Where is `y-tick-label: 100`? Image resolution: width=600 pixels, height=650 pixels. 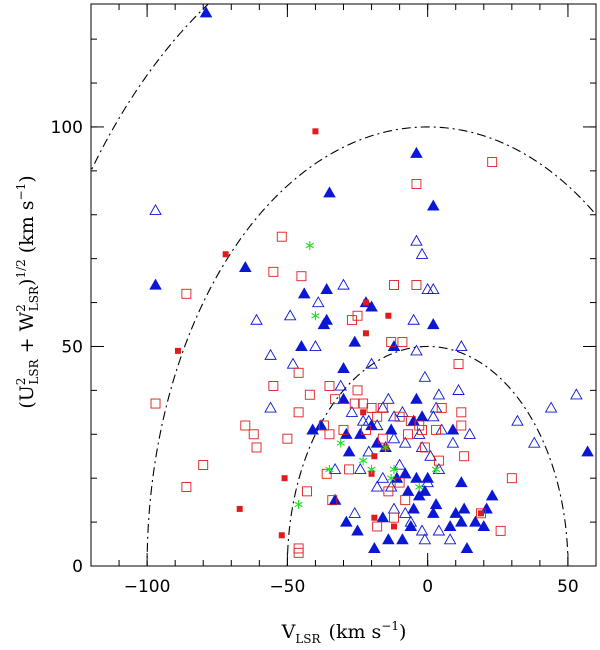 y-tick-label: 100 is located at coordinates (67, 128).